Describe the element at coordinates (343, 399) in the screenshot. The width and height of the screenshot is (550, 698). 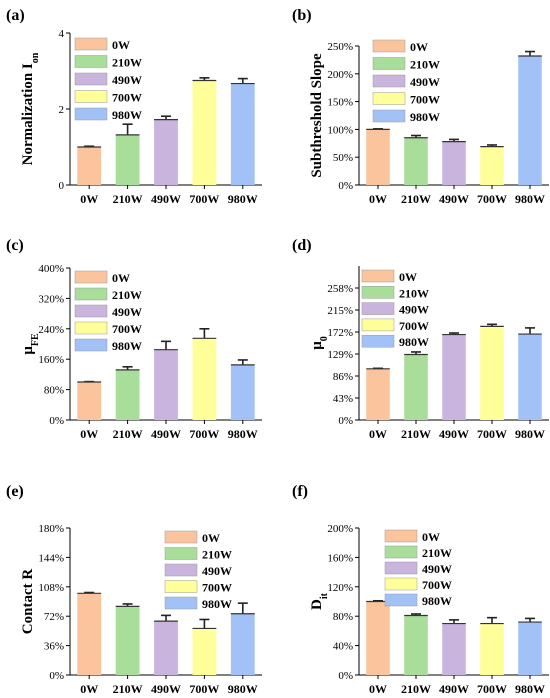
I see `y-tick-label: 43%` at that location.